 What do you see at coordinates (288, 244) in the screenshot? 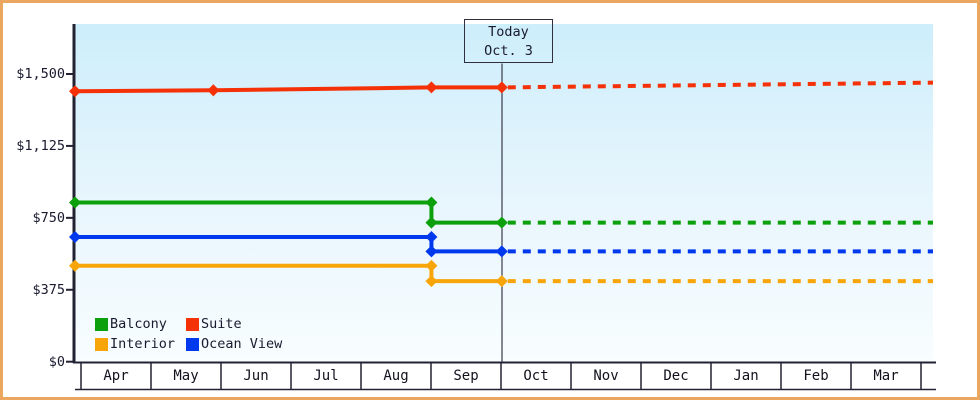
I see `series-ocean-view-line` at bounding box center [288, 244].